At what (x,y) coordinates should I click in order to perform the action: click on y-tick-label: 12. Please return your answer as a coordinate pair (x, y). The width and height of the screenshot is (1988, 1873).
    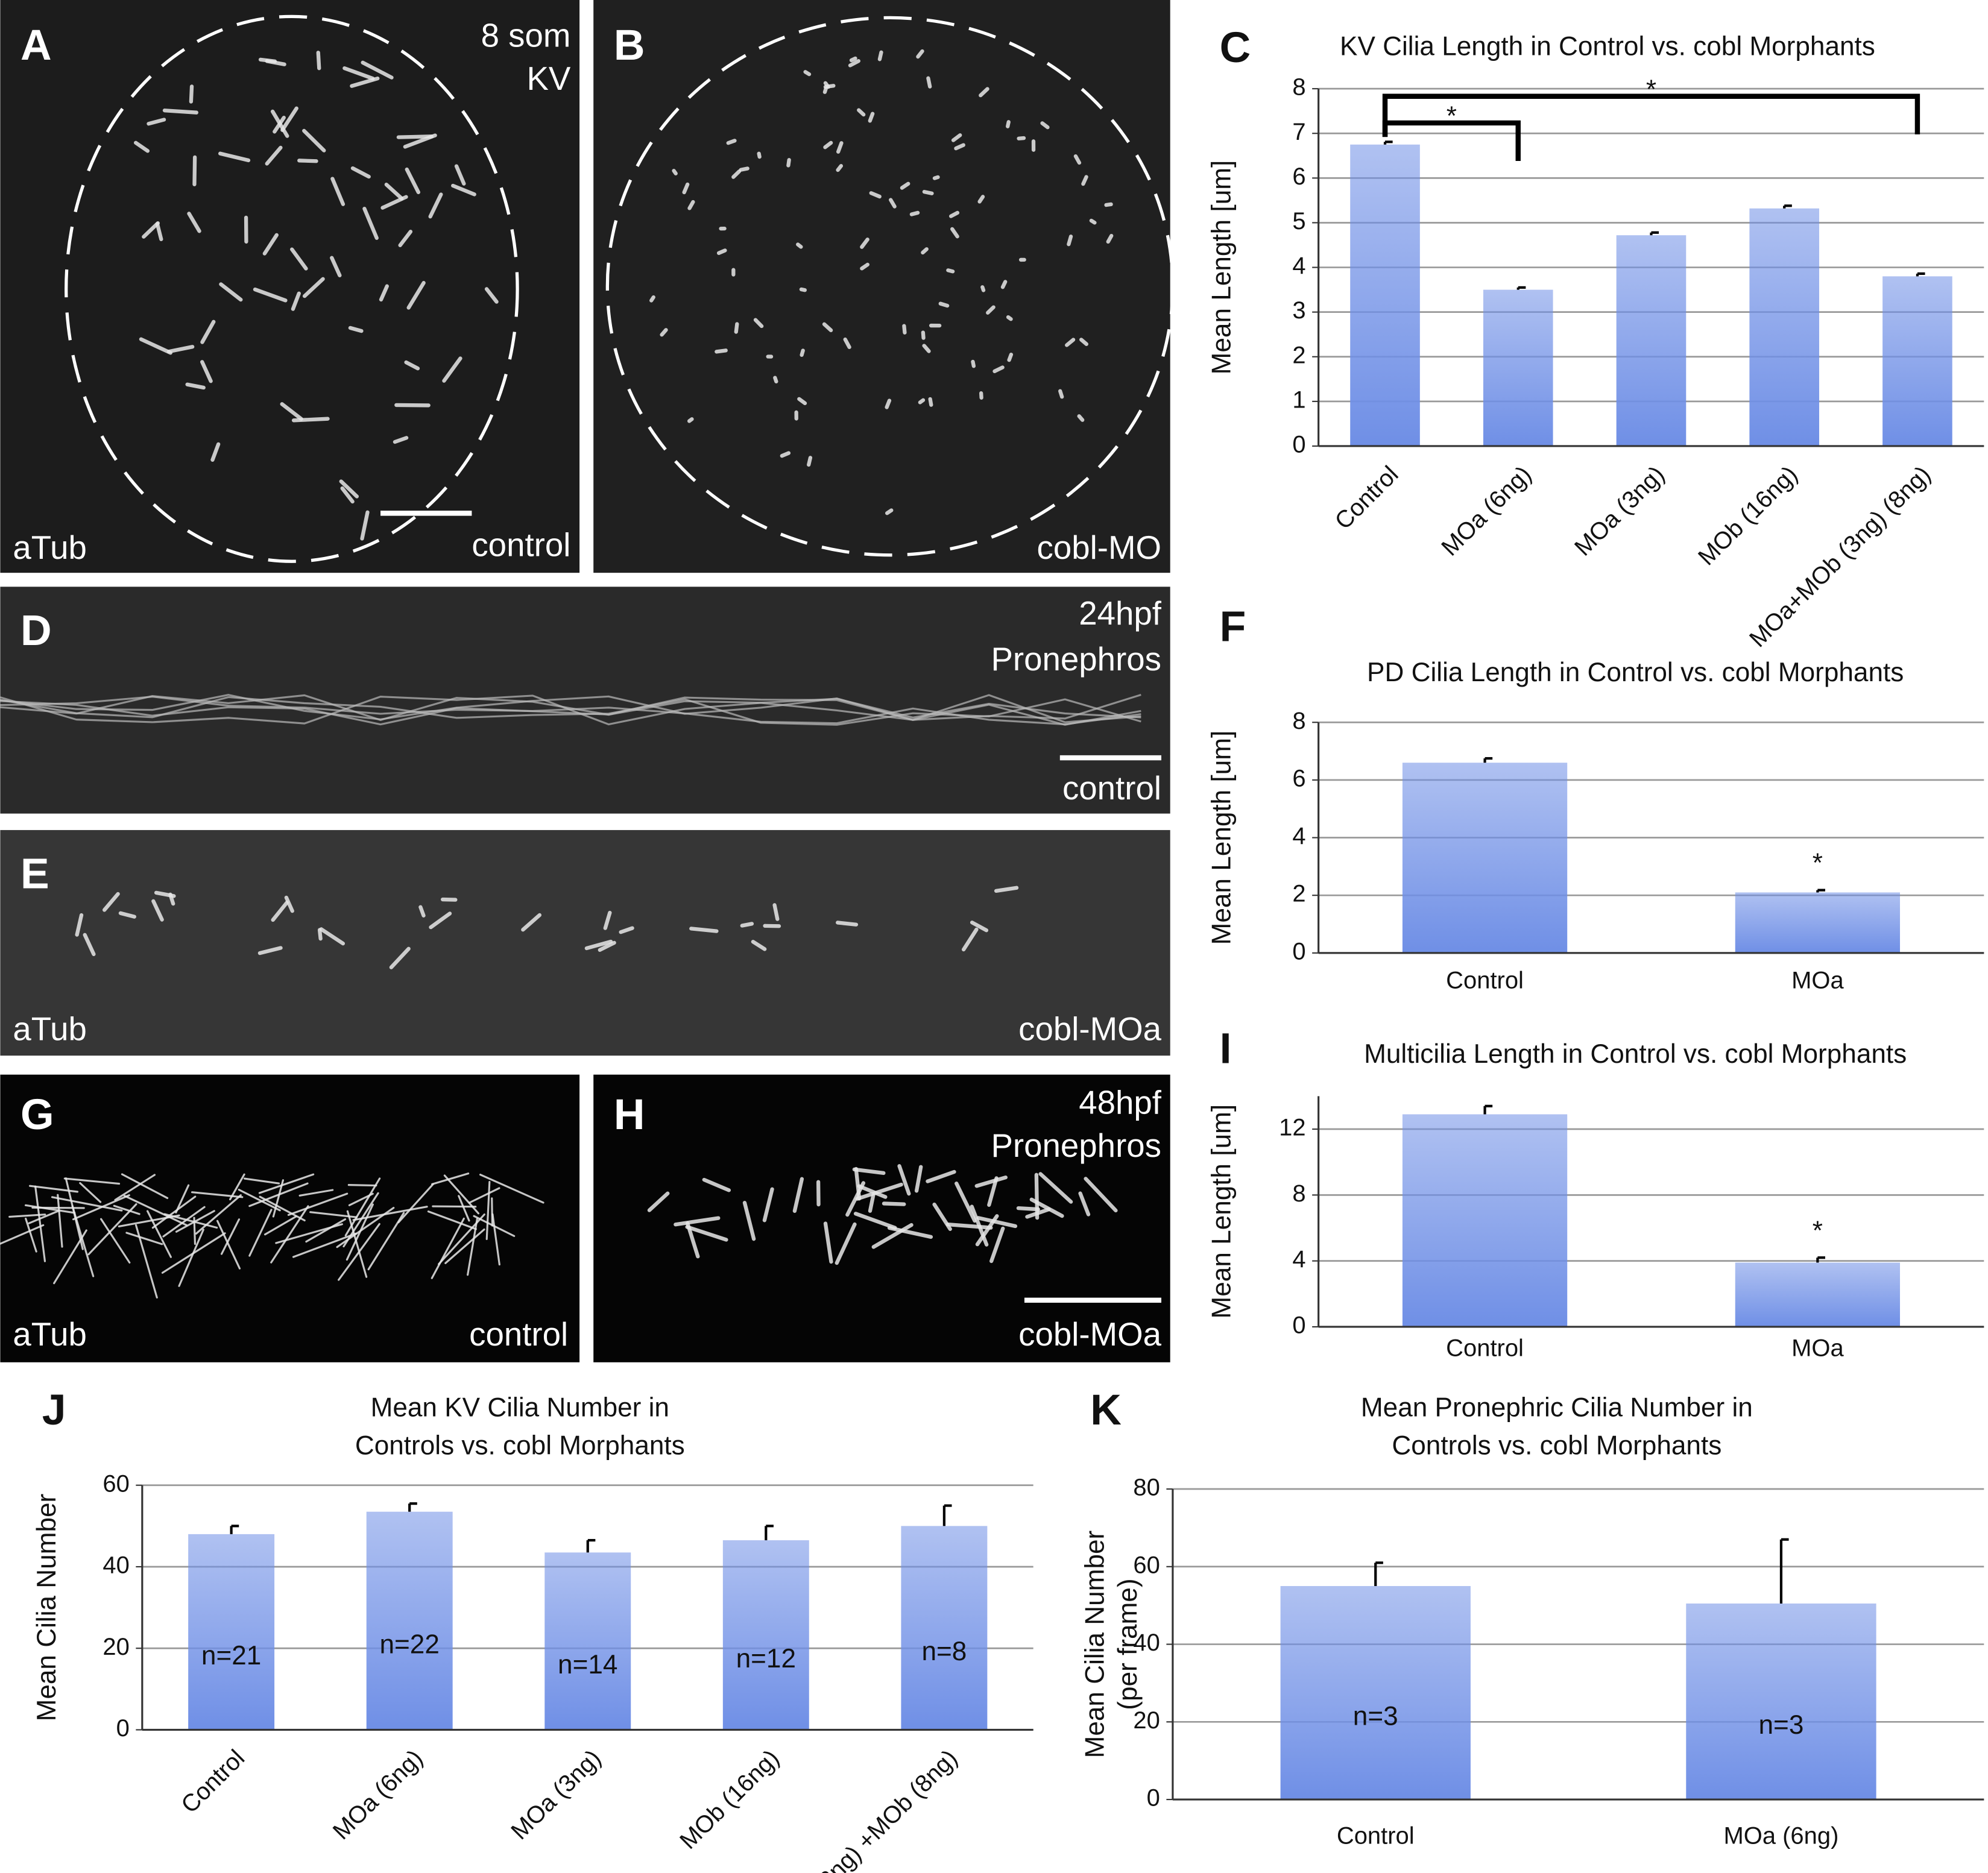
    Looking at the image, I should click on (1292, 1128).